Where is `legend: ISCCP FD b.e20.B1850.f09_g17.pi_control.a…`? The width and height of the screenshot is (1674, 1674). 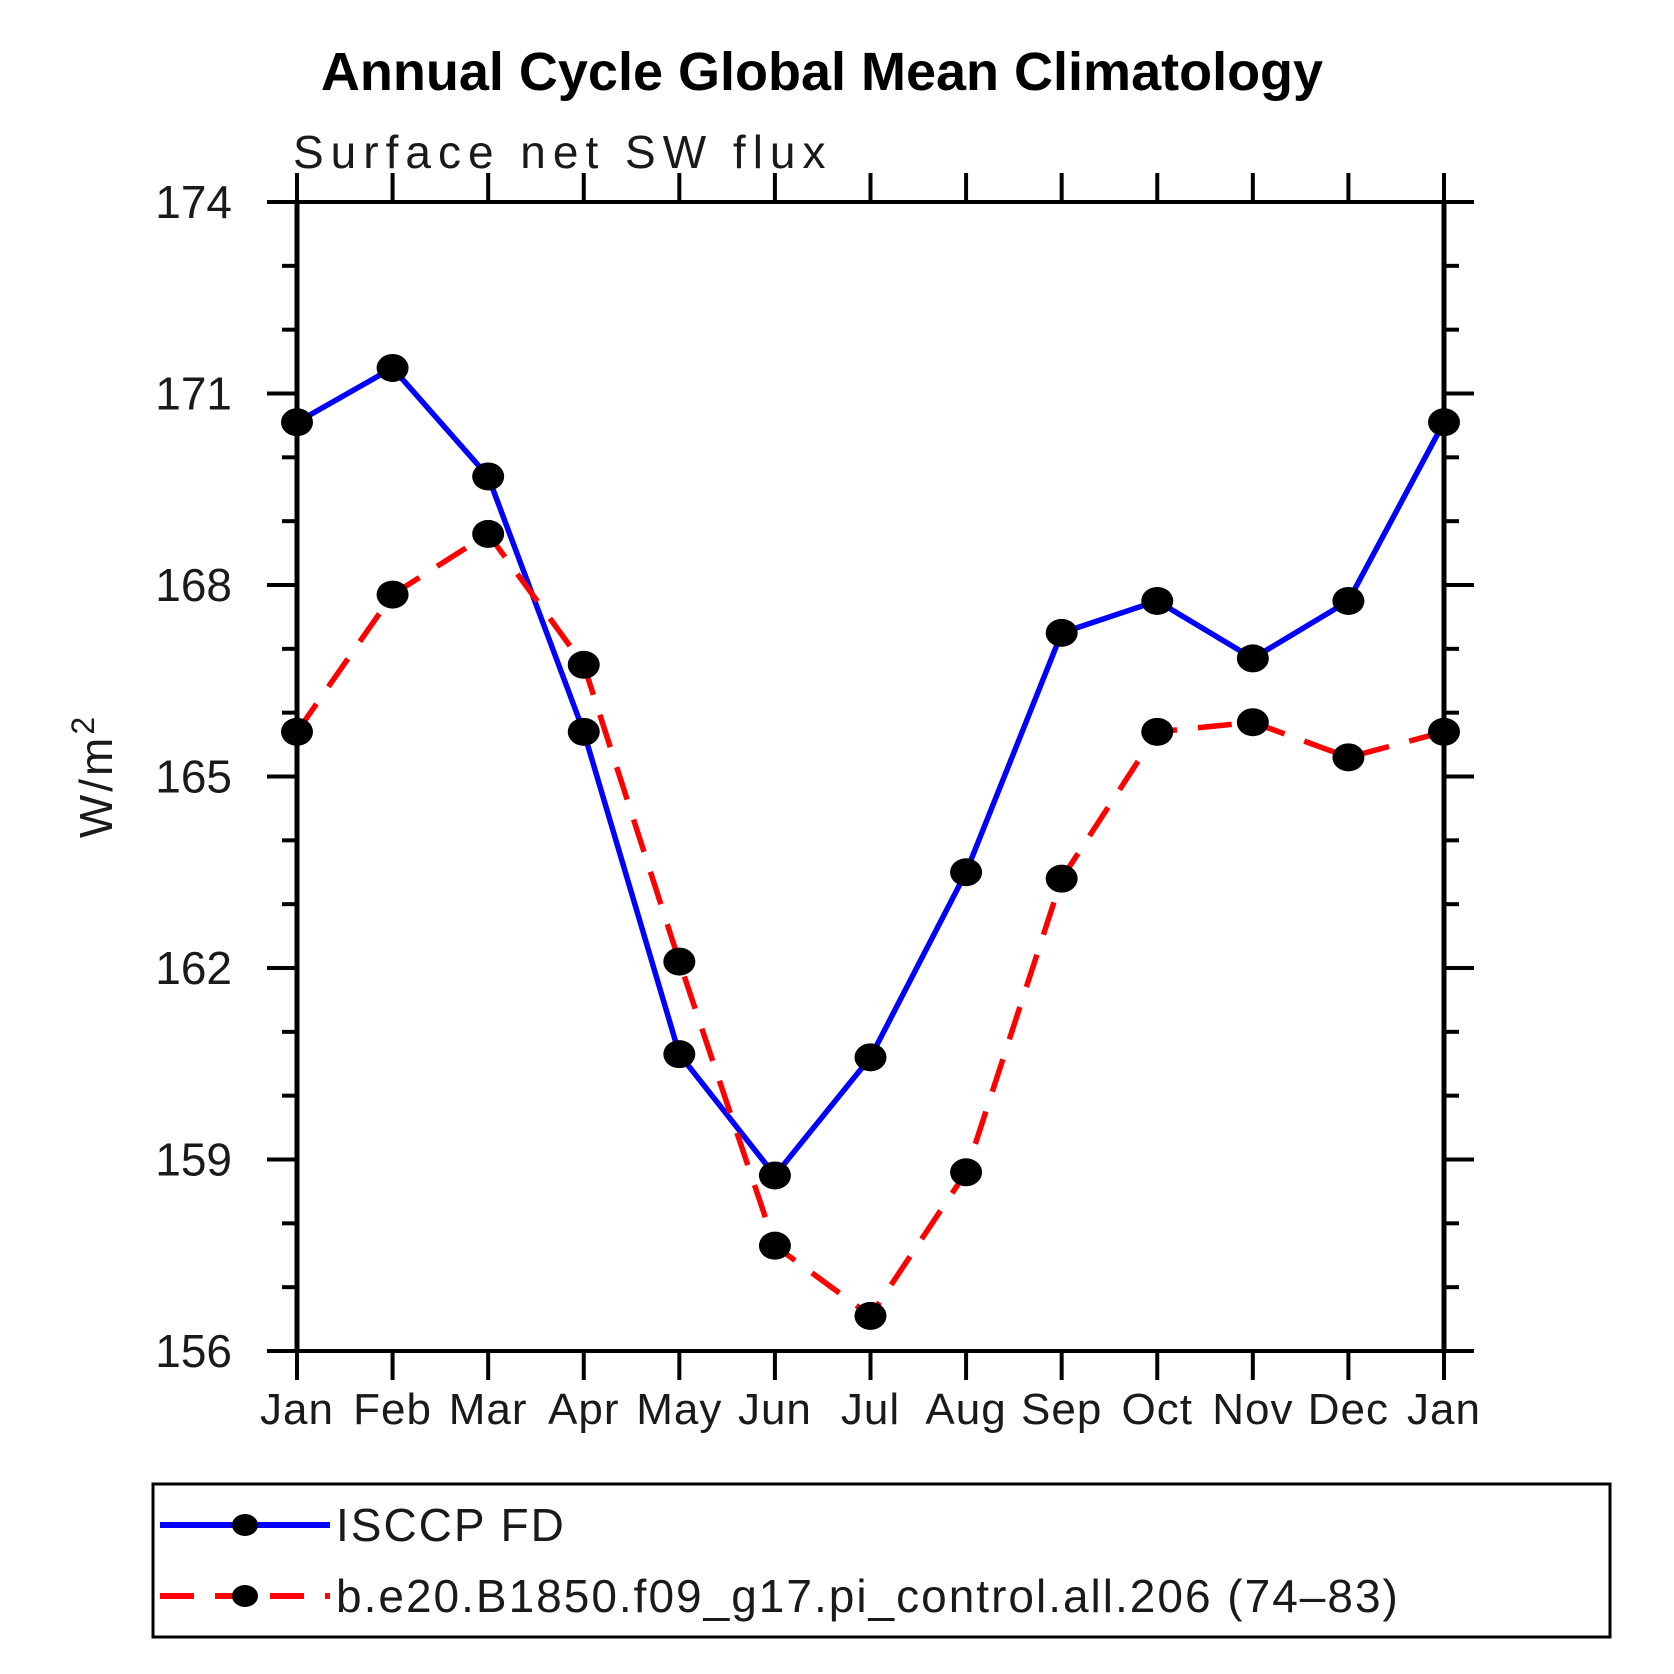 legend: ISCCP FD b.e20.B1850.f09_g17.pi_control.a… is located at coordinates (881, 1560).